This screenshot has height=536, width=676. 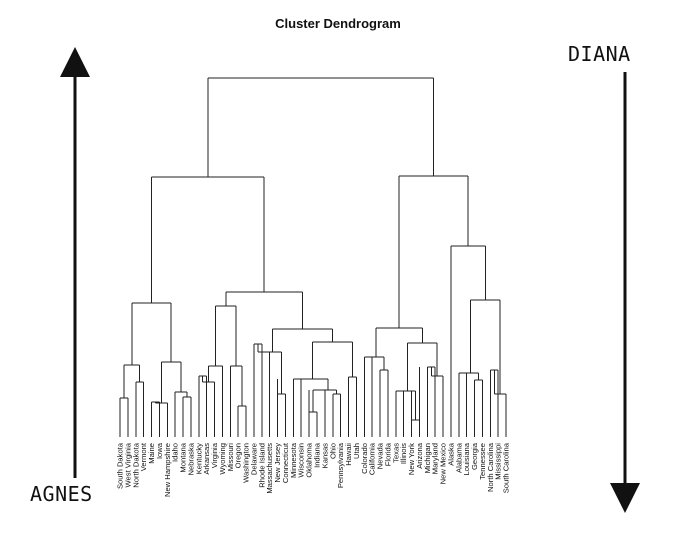 I want to click on leaf-label: Nebraska, so click(x=190, y=458).